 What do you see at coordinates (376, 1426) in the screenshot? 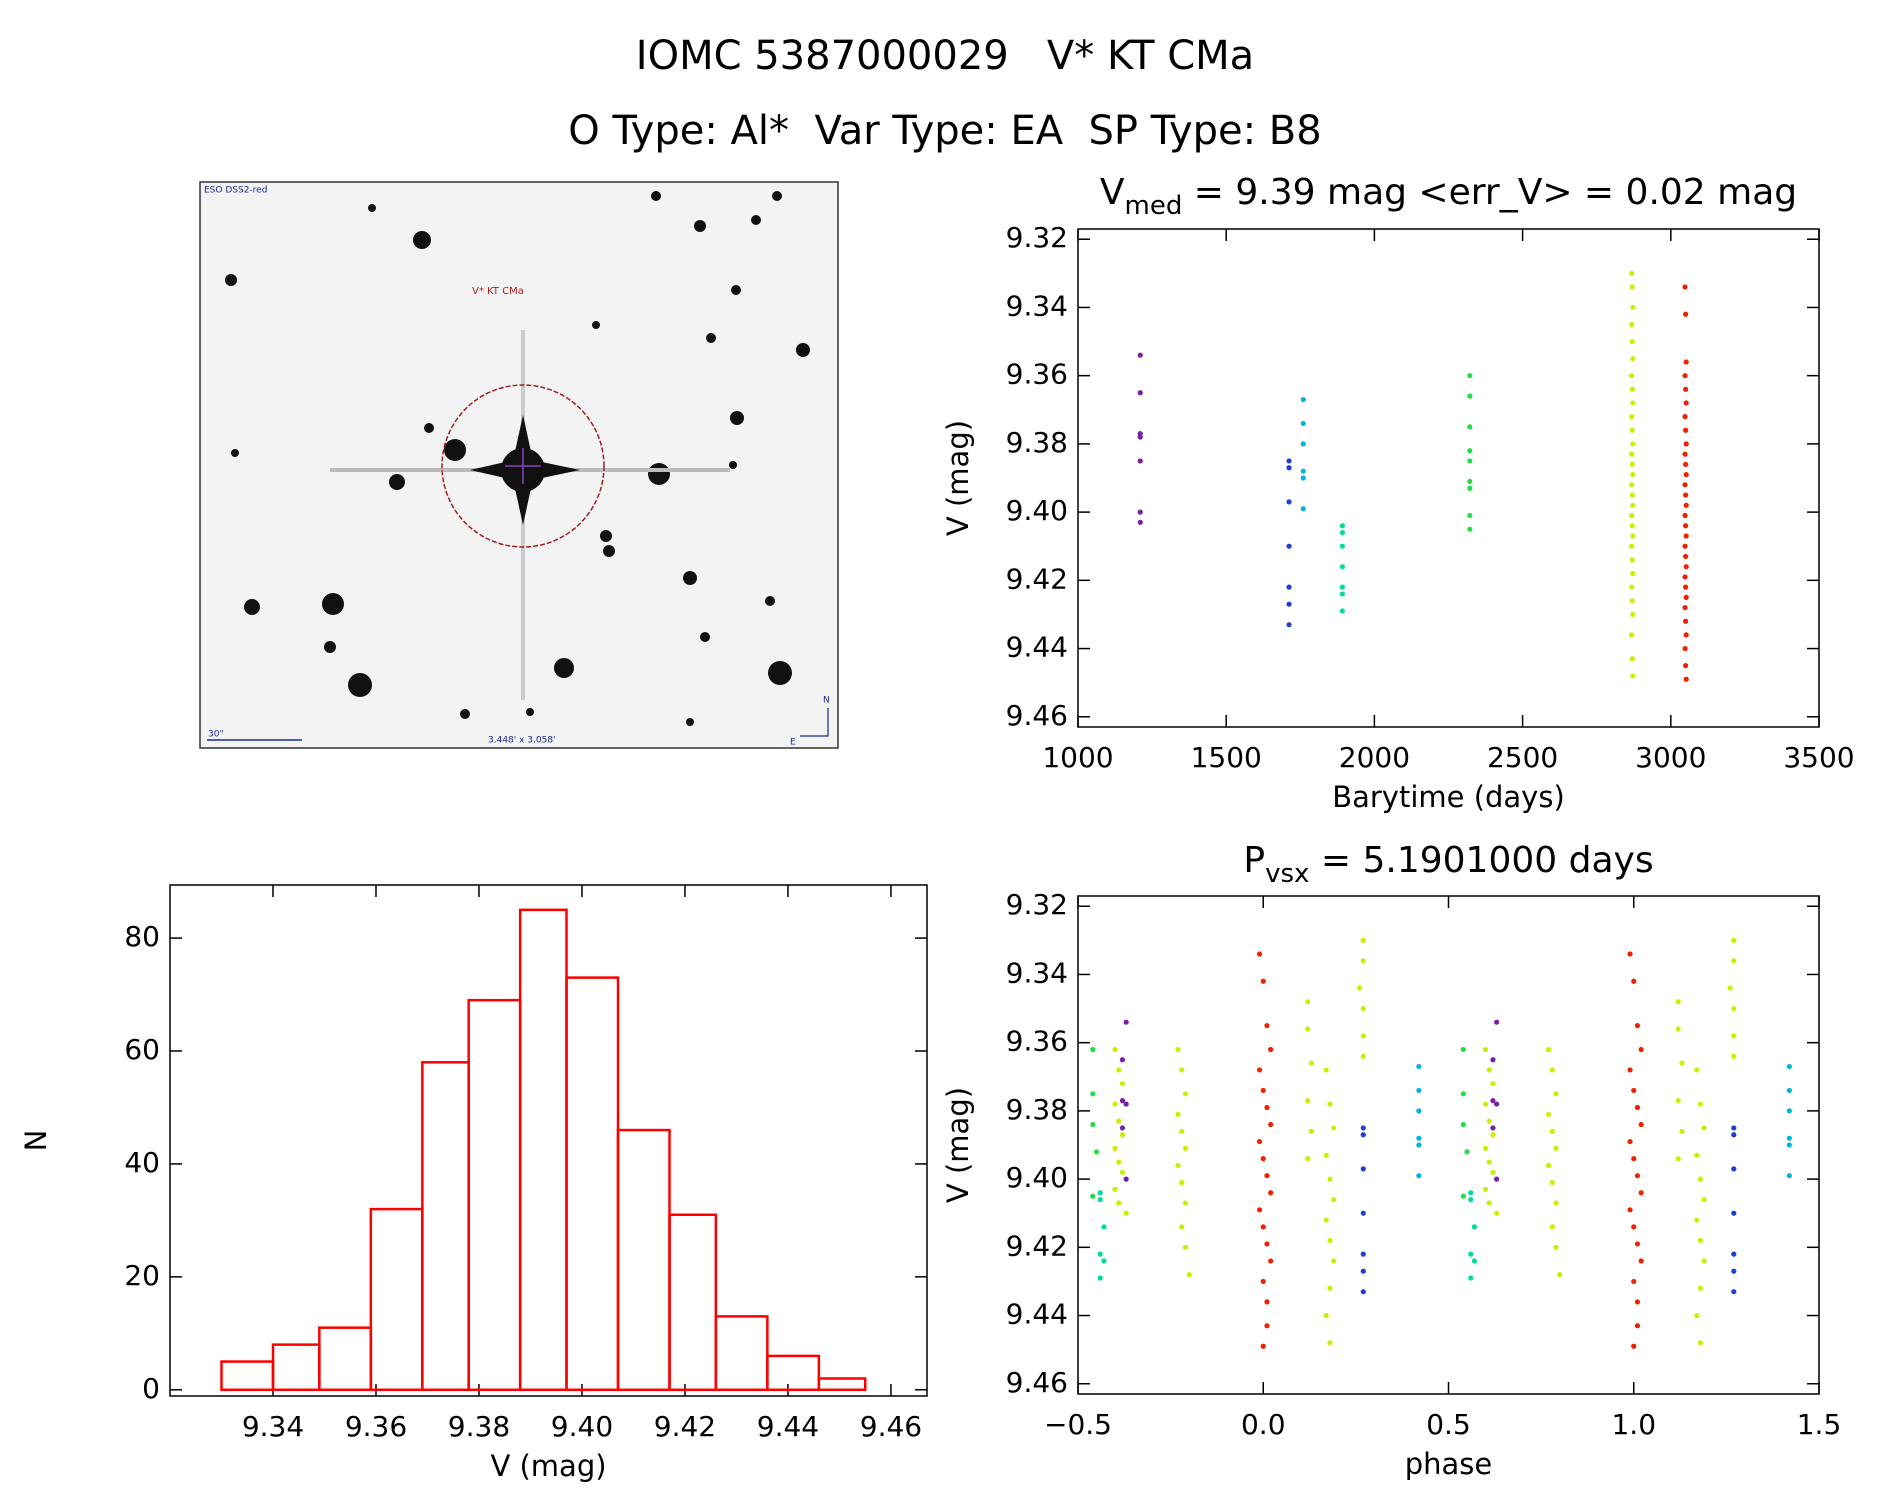
I see `x-tick-label: 9.36` at bounding box center [376, 1426].